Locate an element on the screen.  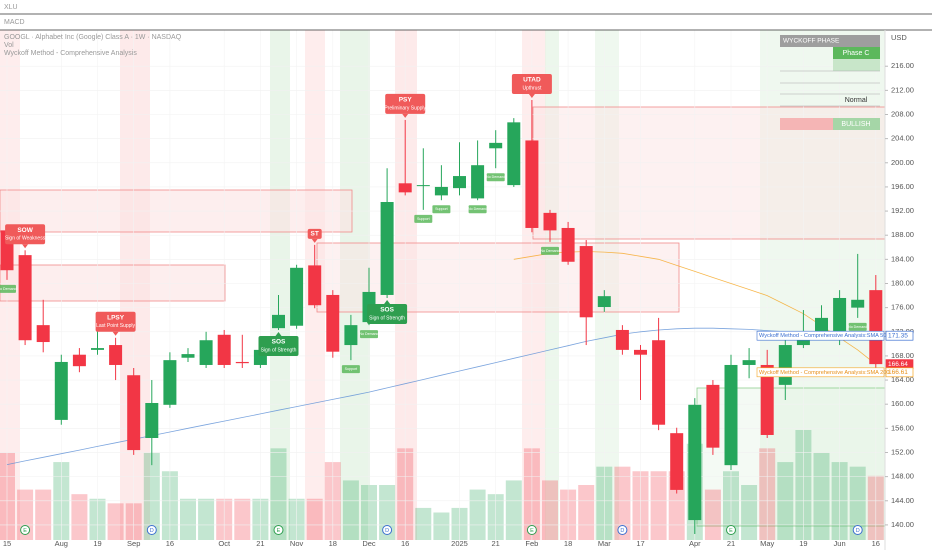
y-tick-label: 216.00 is located at coordinates (902, 65).